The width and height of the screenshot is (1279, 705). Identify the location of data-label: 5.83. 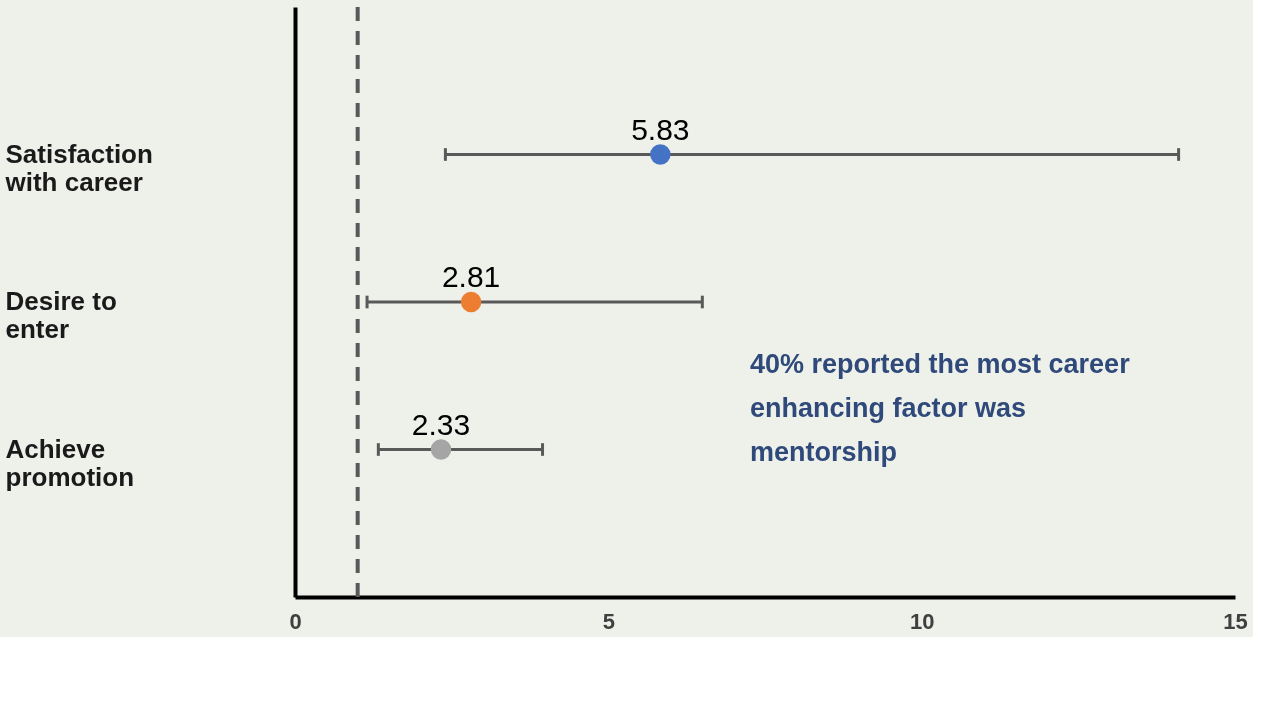
(660, 129).